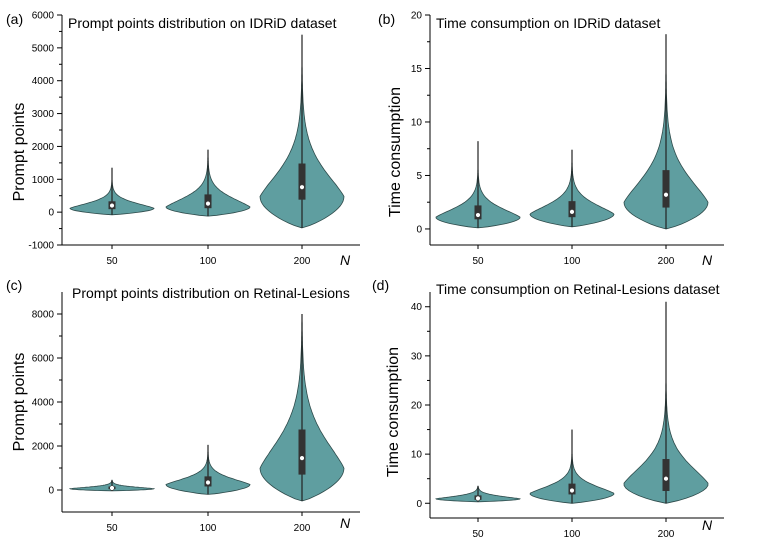  Describe the element at coordinates (41, 246) in the screenshot. I see `y-tick-label: -1000` at that location.